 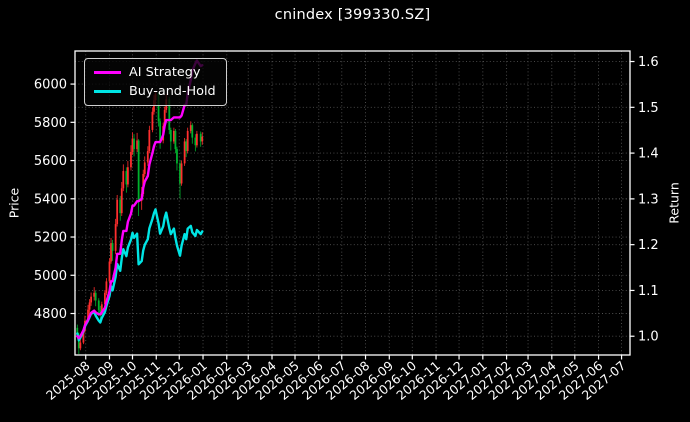 I want to click on price-tick-label: 5000, so click(x=50, y=276).